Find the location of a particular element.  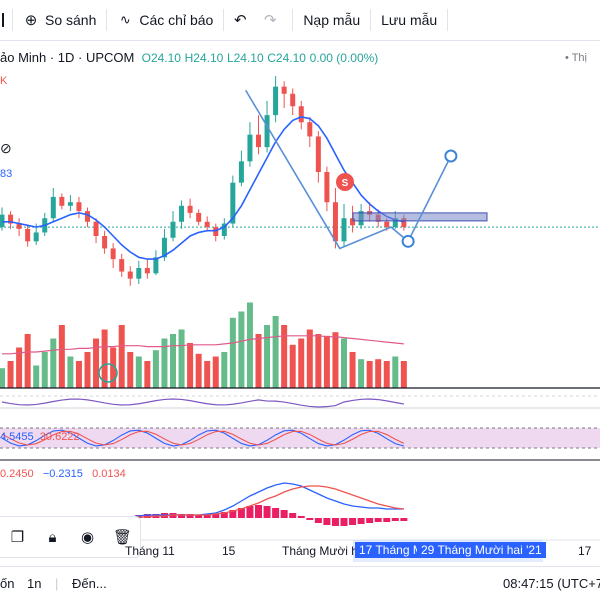

undo-icon: ↶ is located at coordinates (240, 20).